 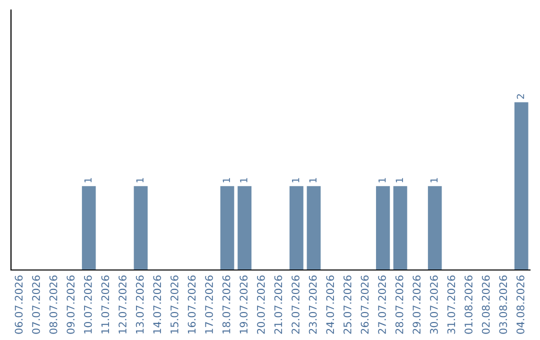 What do you see at coordinates (174, 305) in the screenshot?
I see `x-tick-label: 15.07.2026` at bounding box center [174, 305].